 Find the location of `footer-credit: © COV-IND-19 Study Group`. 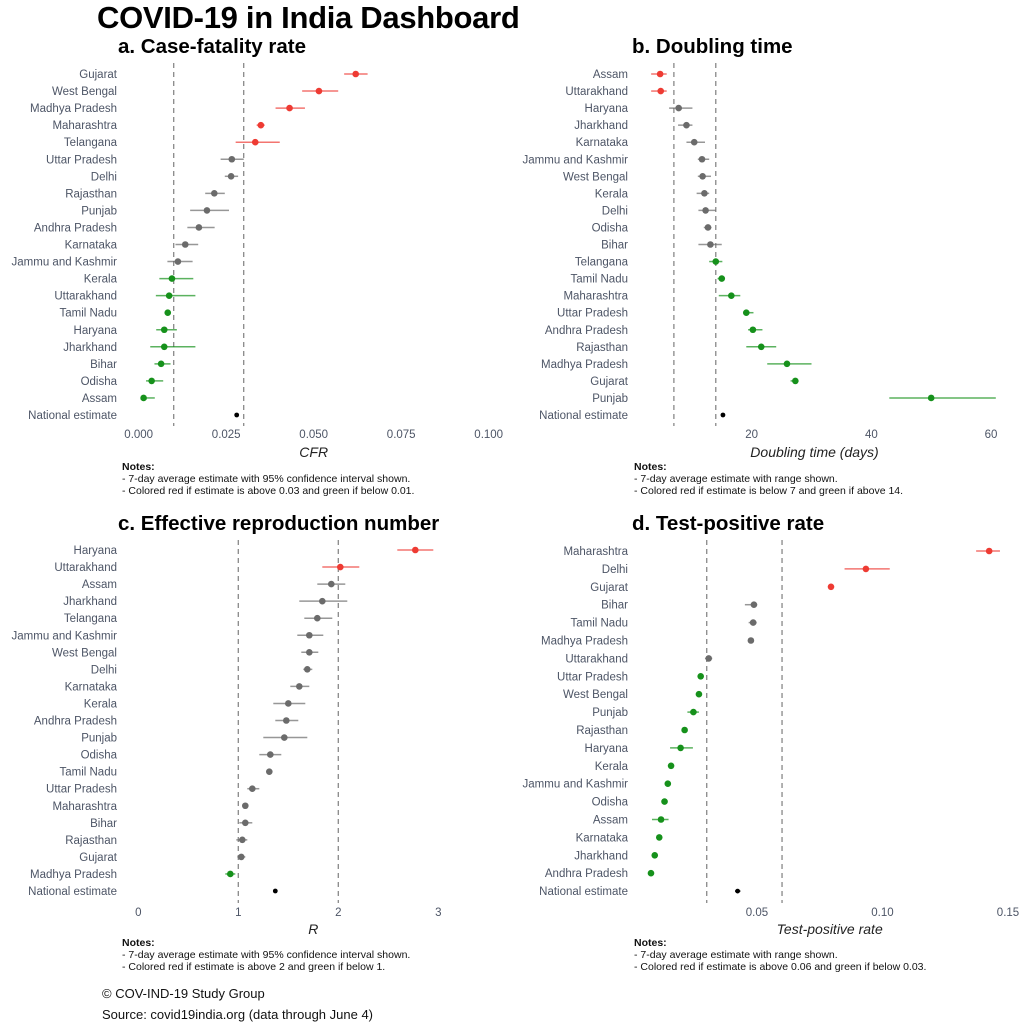

footer-credit: © COV-IND-19 Study Group is located at coordinates (183, 993).